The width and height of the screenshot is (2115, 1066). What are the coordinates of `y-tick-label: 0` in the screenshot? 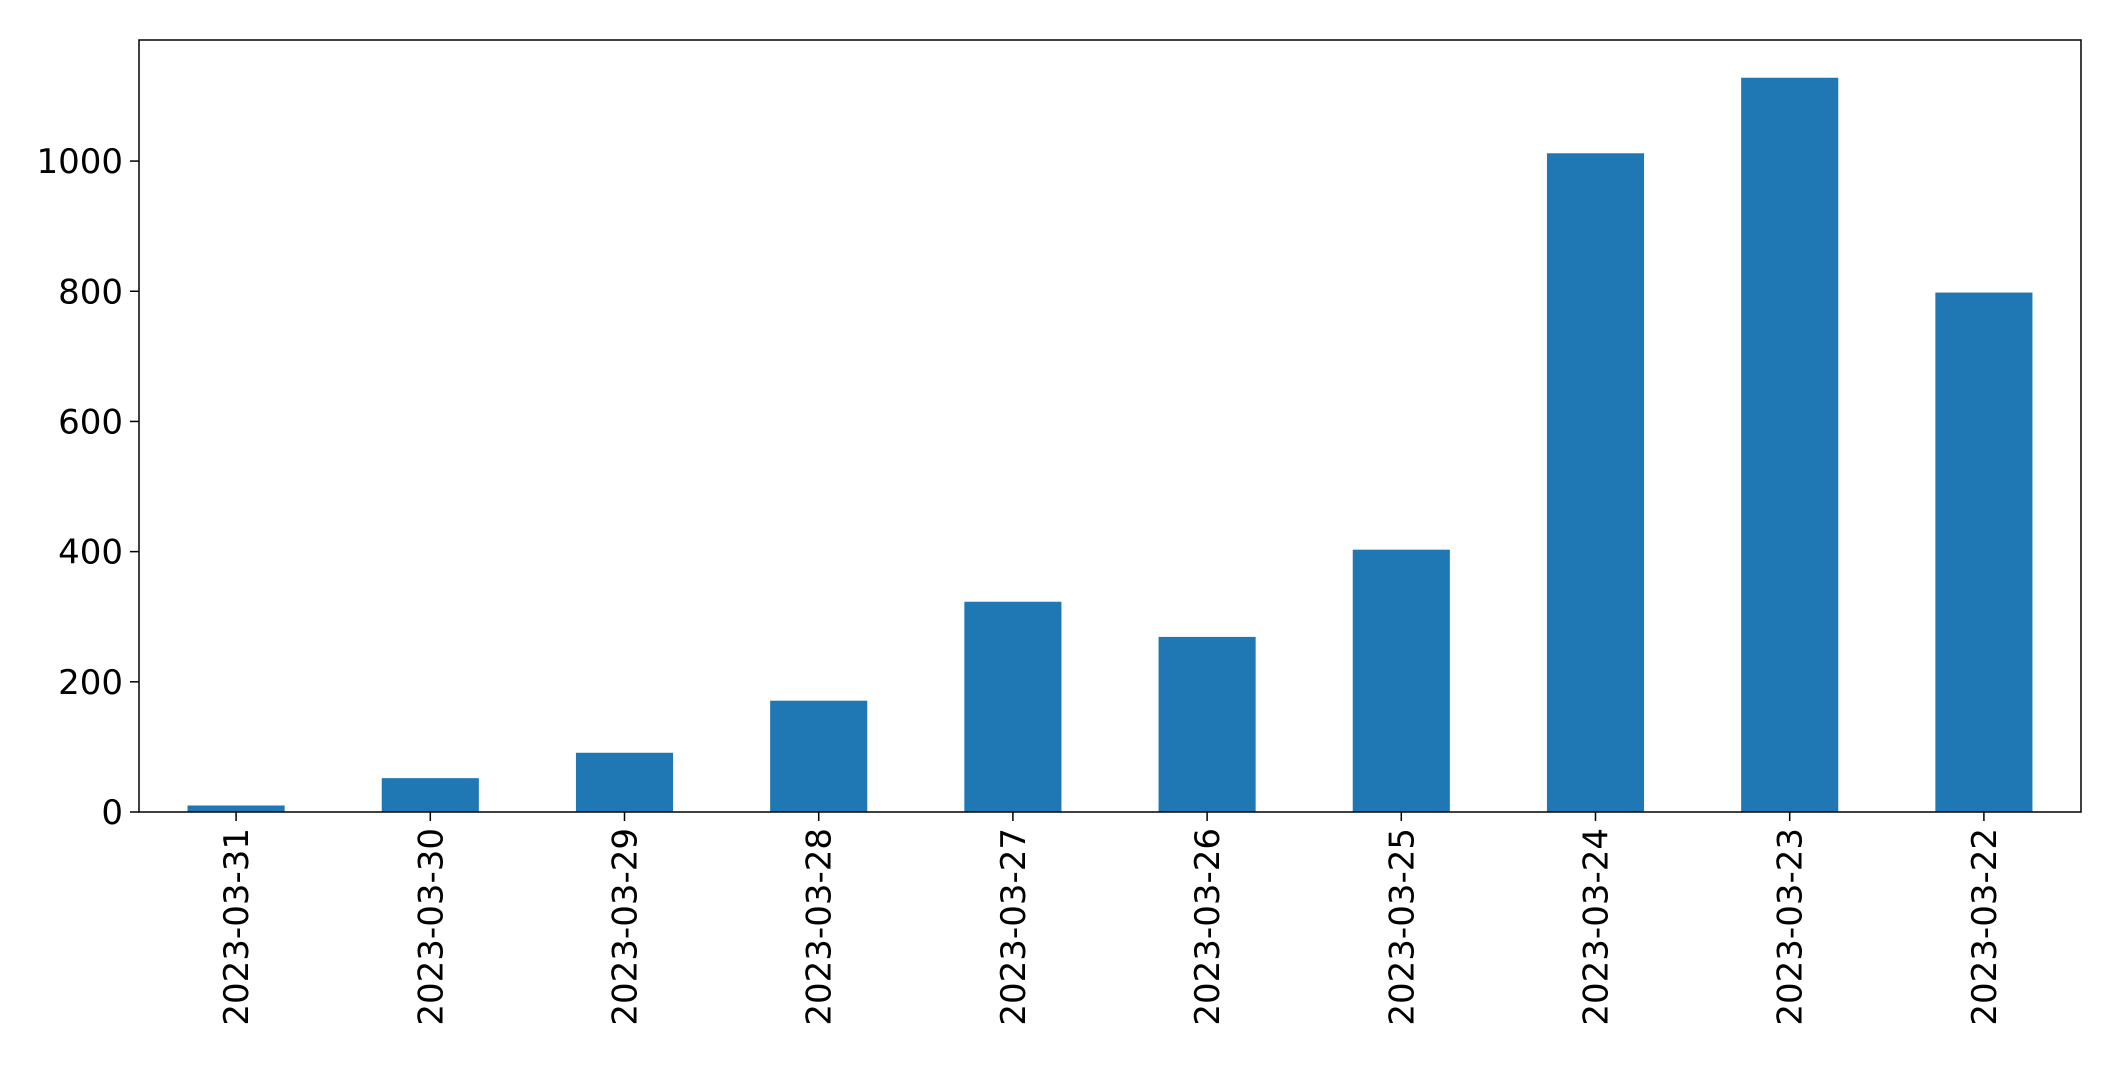 It's located at (112, 813).